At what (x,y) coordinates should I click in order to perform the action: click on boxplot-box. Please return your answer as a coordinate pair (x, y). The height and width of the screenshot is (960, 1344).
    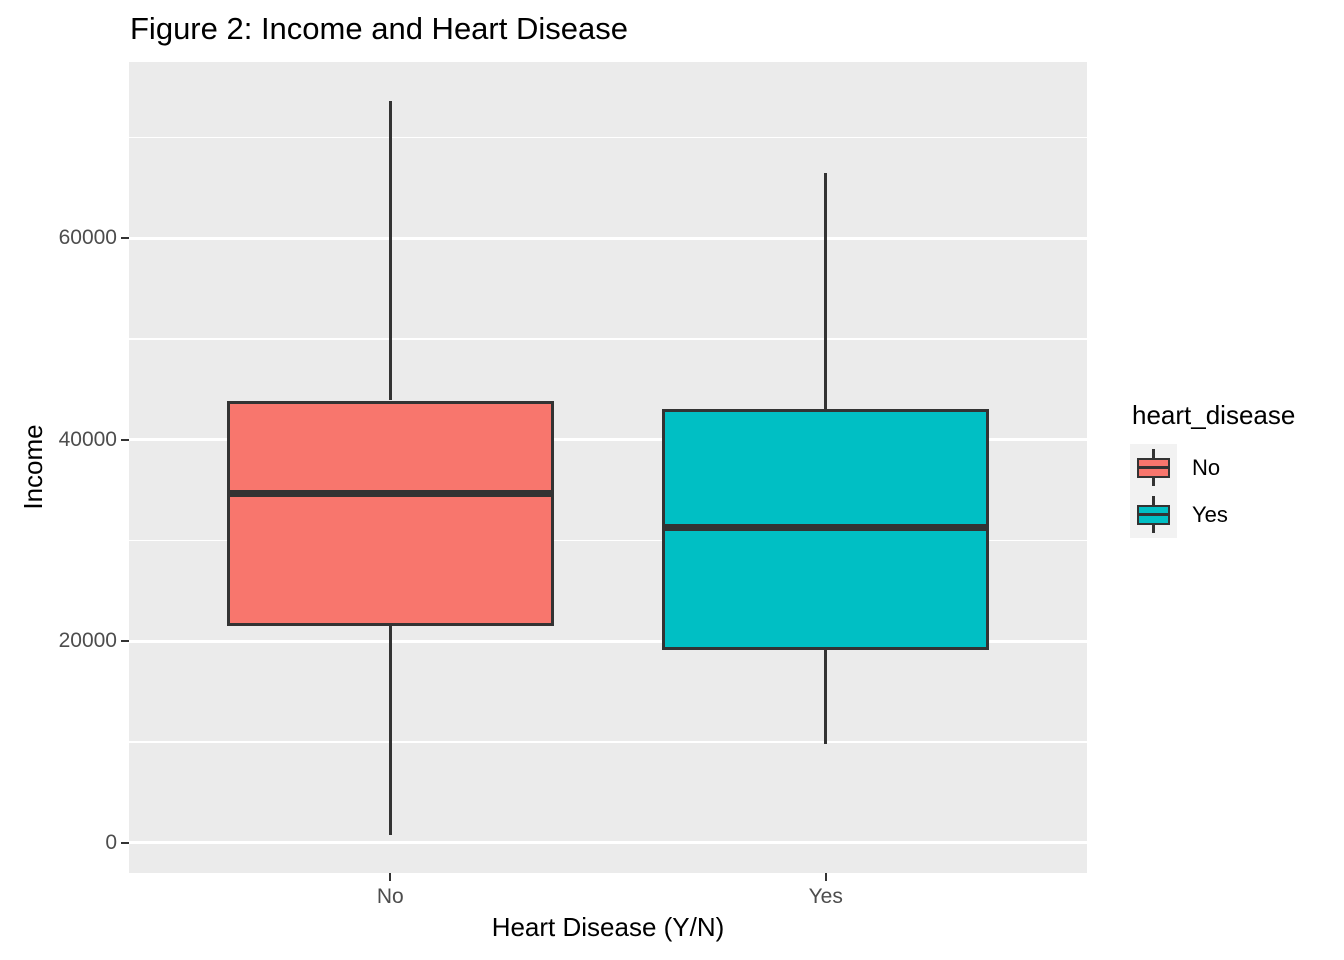
    Looking at the image, I should click on (390, 513).